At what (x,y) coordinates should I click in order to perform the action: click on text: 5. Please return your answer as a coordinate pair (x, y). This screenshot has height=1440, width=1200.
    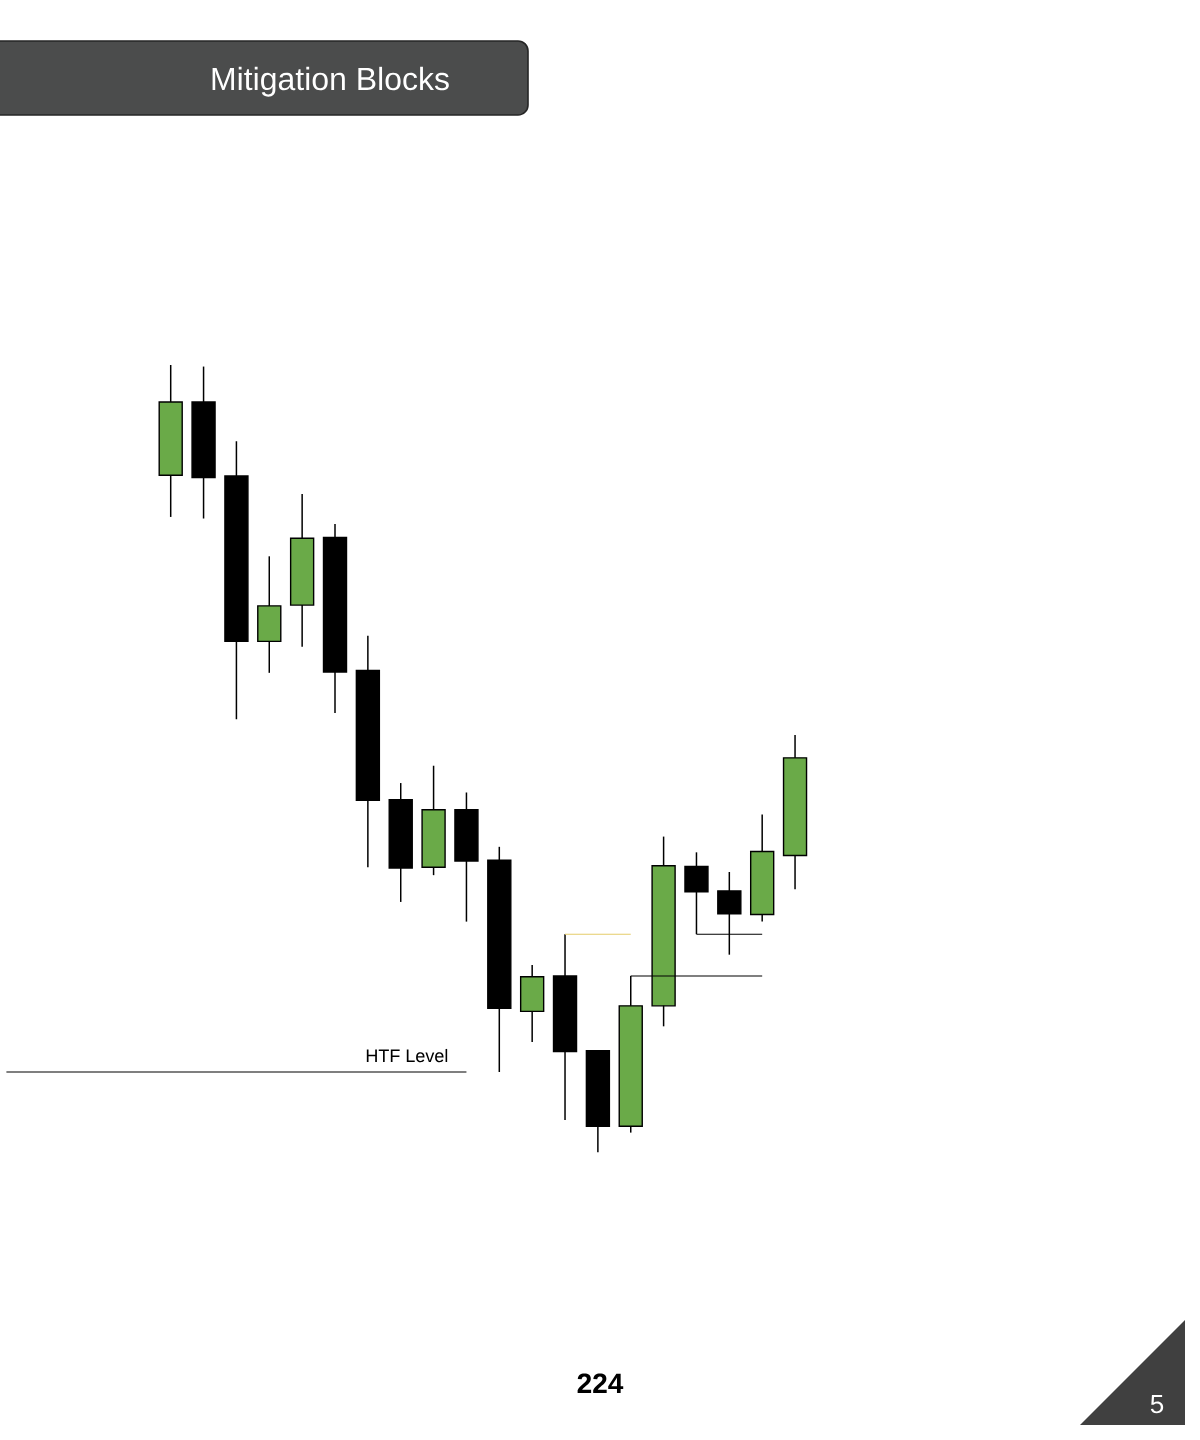
    Looking at the image, I should click on (1157, 1404).